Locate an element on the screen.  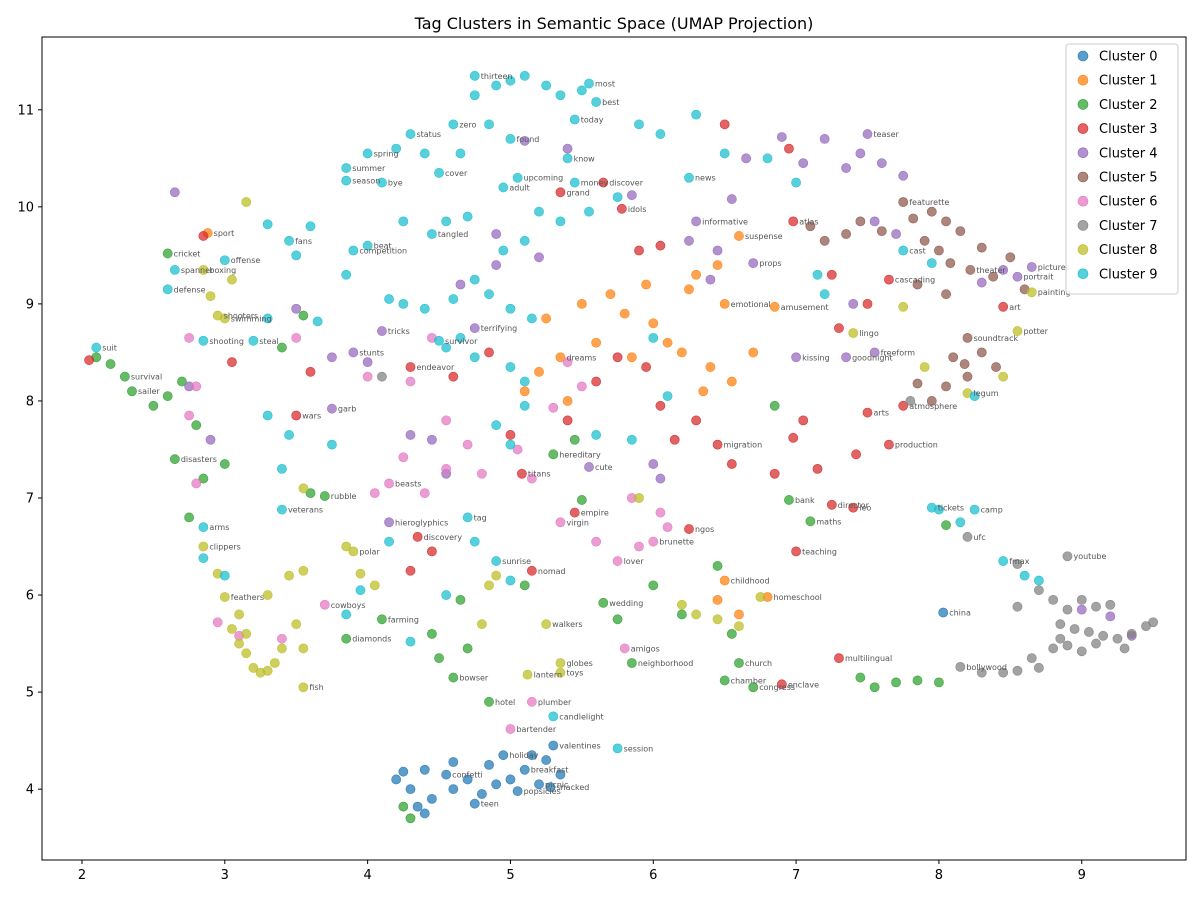
point-label: pictures is located at coordinates (1054, 267).